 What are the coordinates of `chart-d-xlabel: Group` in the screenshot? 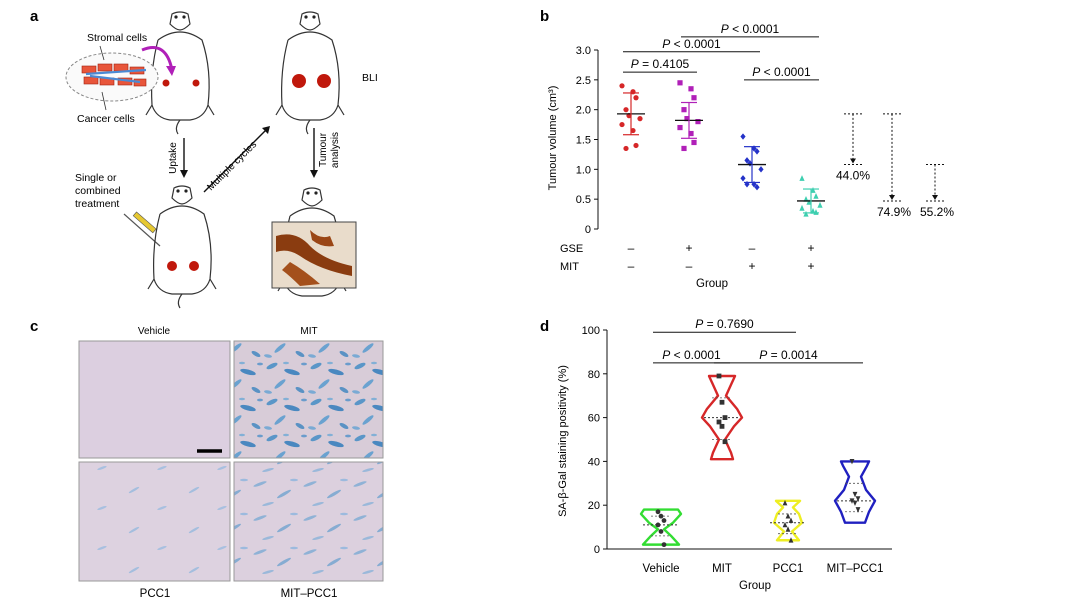 It's located at (755, 586).